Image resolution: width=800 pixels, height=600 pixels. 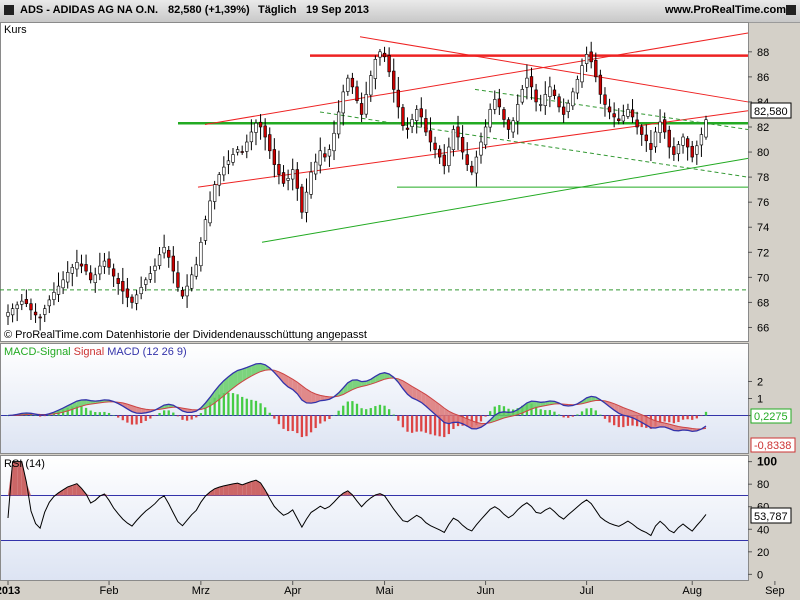 I want to click on macd-hist-value-box, so click(x=771, y=416).